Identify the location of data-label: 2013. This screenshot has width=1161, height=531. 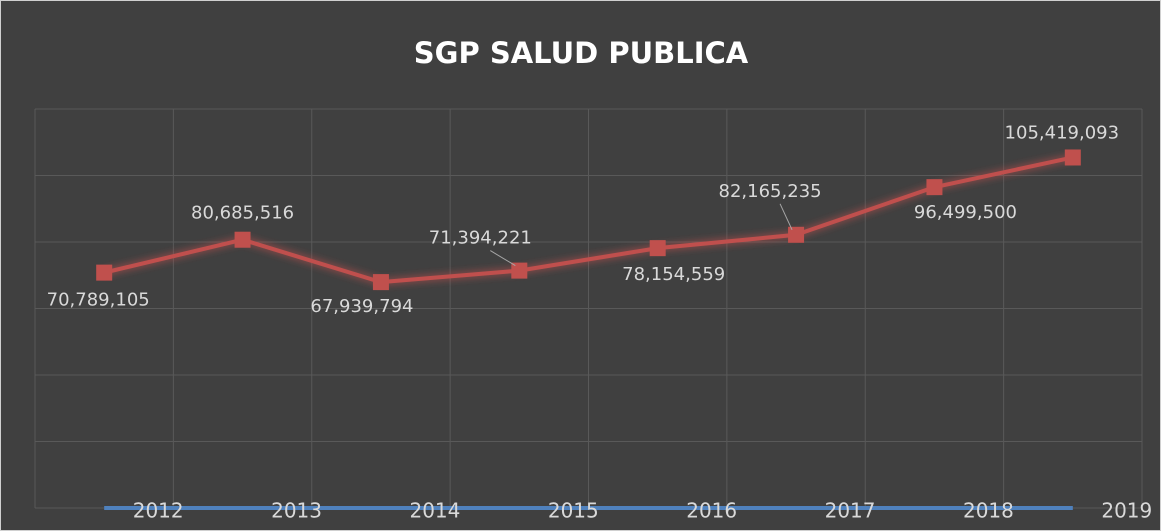
(296, 510).